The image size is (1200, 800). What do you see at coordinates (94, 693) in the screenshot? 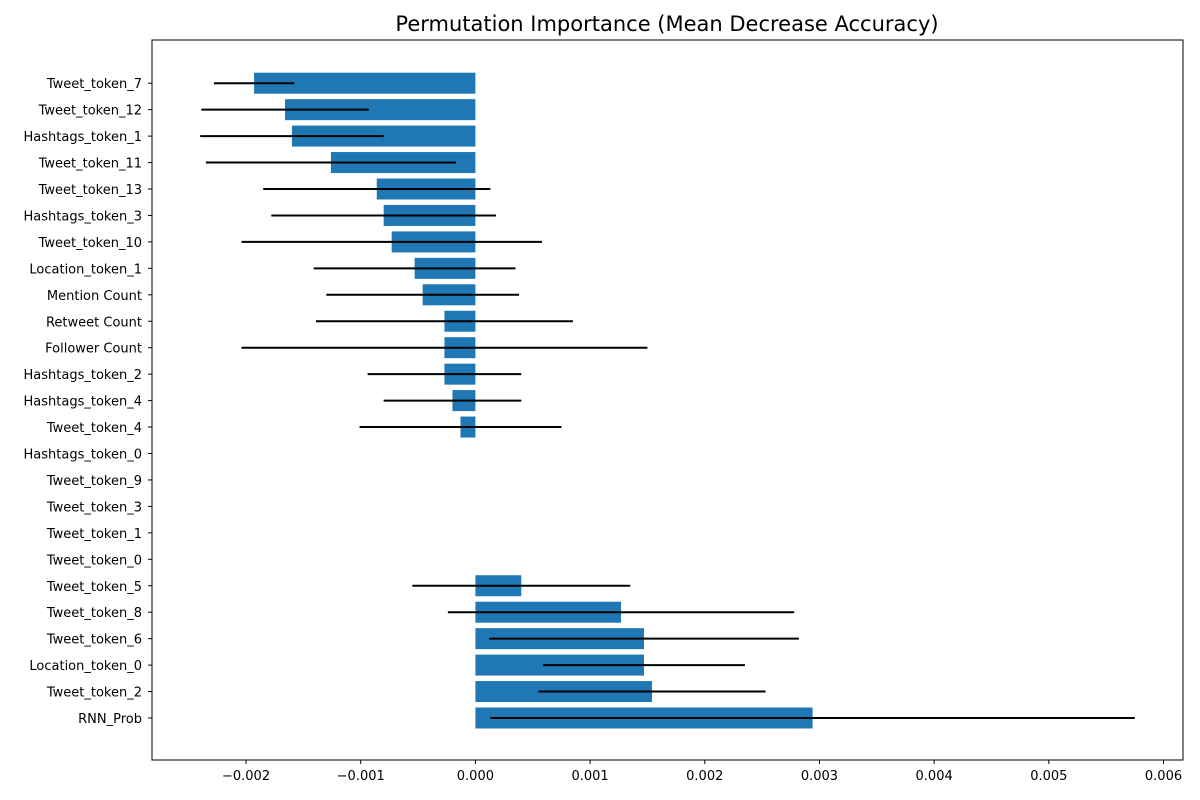
I see `y-tick-label: Tweet_token_2` at bounding box center [94, 693].